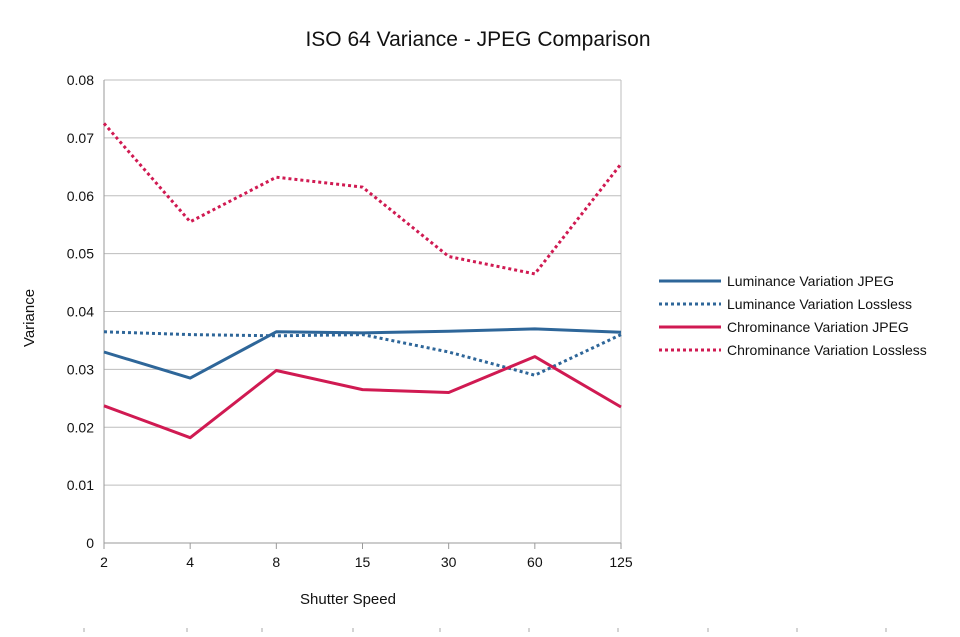  What do you see at coordinates (80, 80) in the screenshot?
I see `y-tick-label: 0.08` at bounding box center [80, 80].